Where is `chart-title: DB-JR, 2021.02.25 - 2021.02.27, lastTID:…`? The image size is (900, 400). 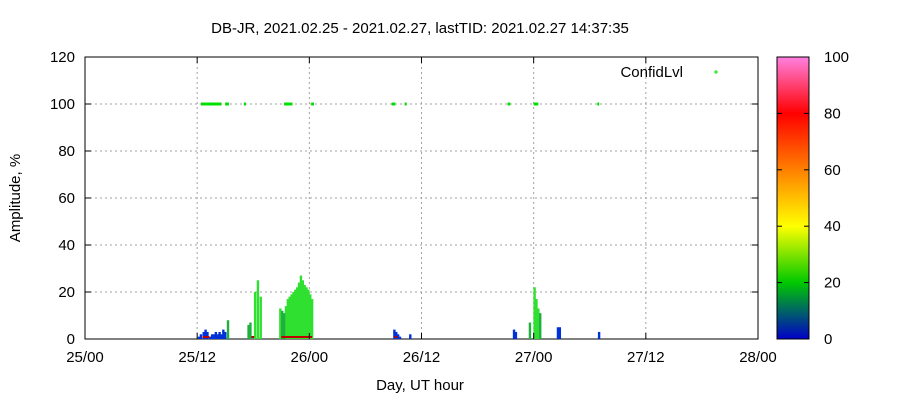 chart-title: DB-JR, 2021.02.25 - 2021.02.27, lastTID:… is located at coordinates (420, 28).